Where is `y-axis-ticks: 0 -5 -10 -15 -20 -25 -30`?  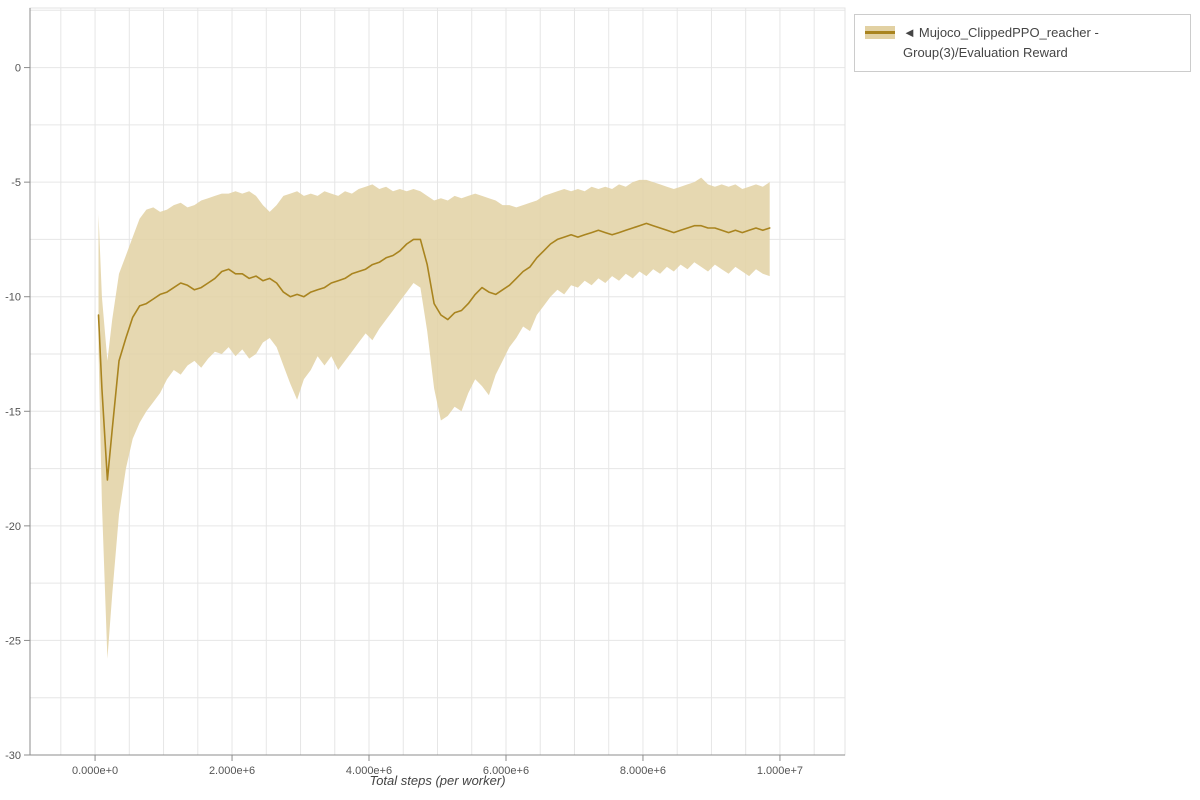
y-axis-ticks: 0 -5 -10 -15 -20 -25 -30 is located at coordinates (17, 412).